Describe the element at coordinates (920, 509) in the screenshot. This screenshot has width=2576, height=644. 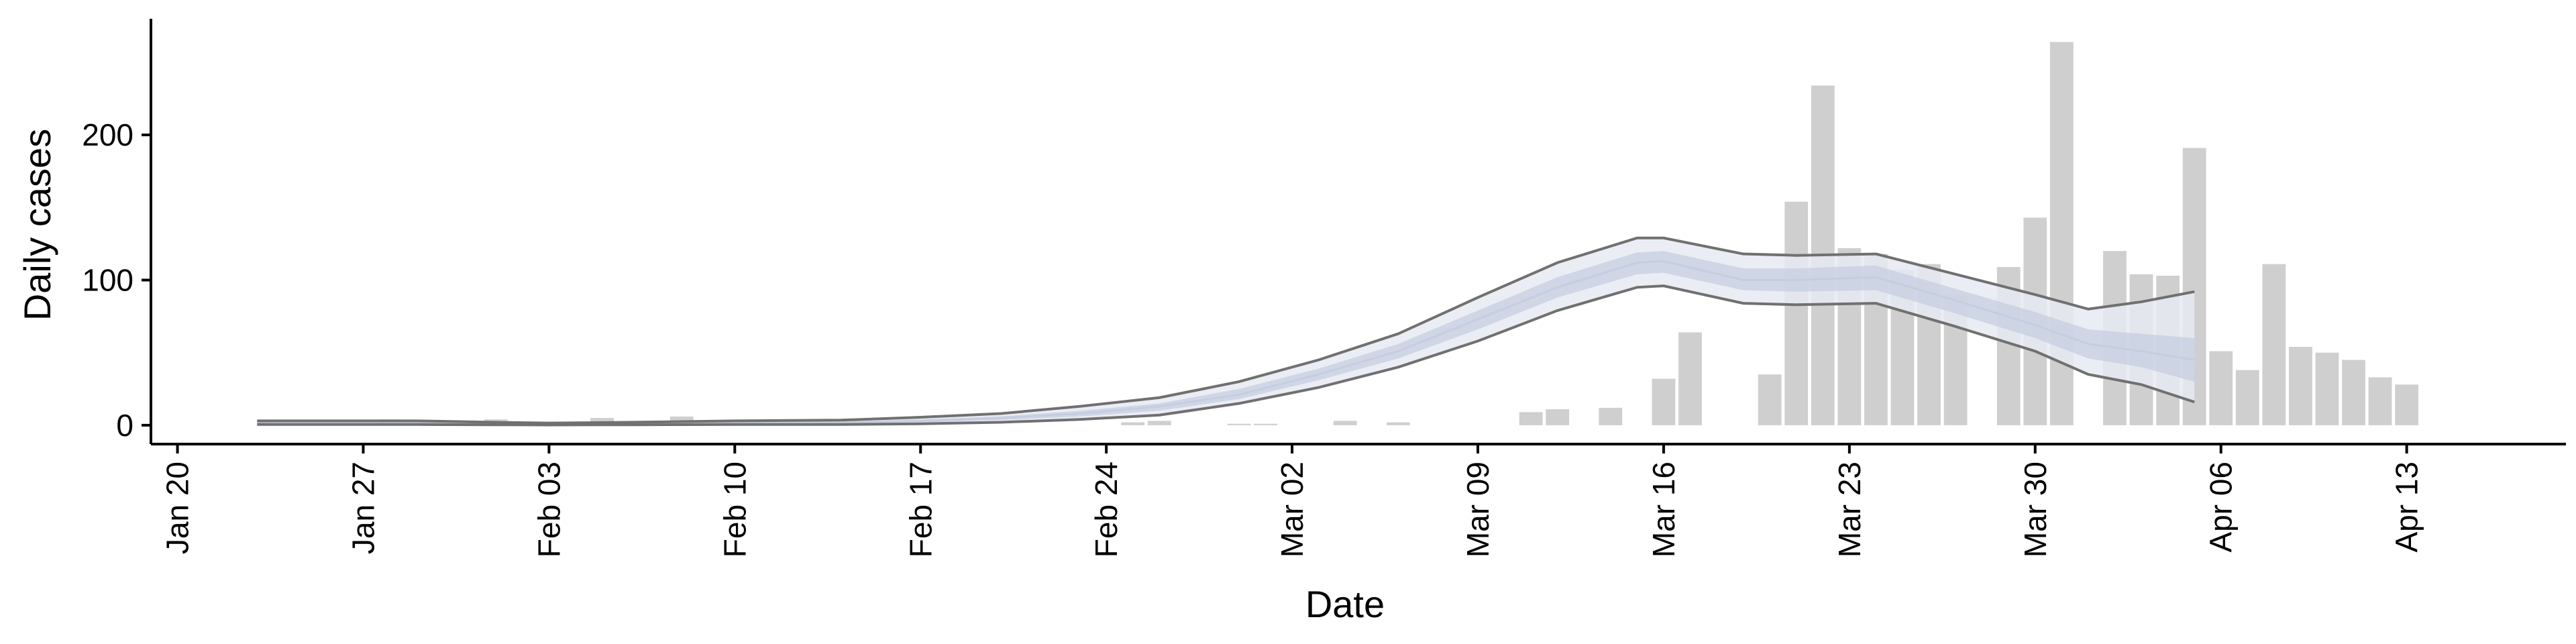
I see `x-tick-label: Feb 17` at that location.